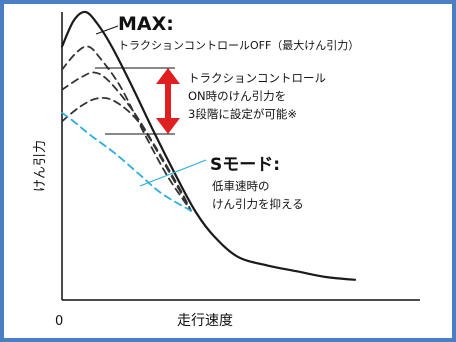 This screenshot has height=342, width=456. I want to click on y-axis-label: けん引力, so click(40, 166).